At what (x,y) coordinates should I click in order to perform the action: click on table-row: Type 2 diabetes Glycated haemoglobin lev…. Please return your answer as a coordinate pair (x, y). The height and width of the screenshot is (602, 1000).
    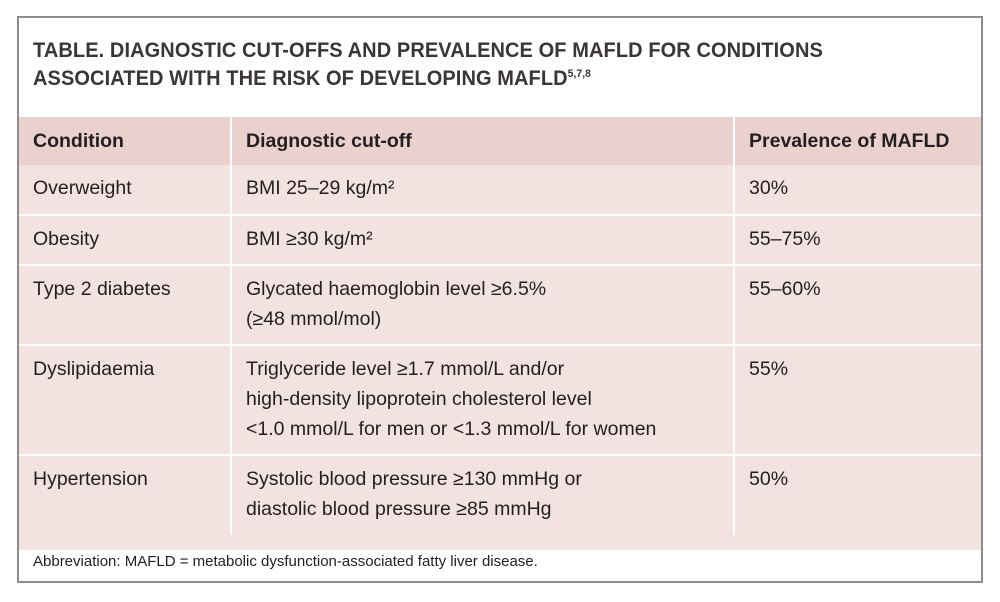
    Looking at the image, I should click on (500, 304).